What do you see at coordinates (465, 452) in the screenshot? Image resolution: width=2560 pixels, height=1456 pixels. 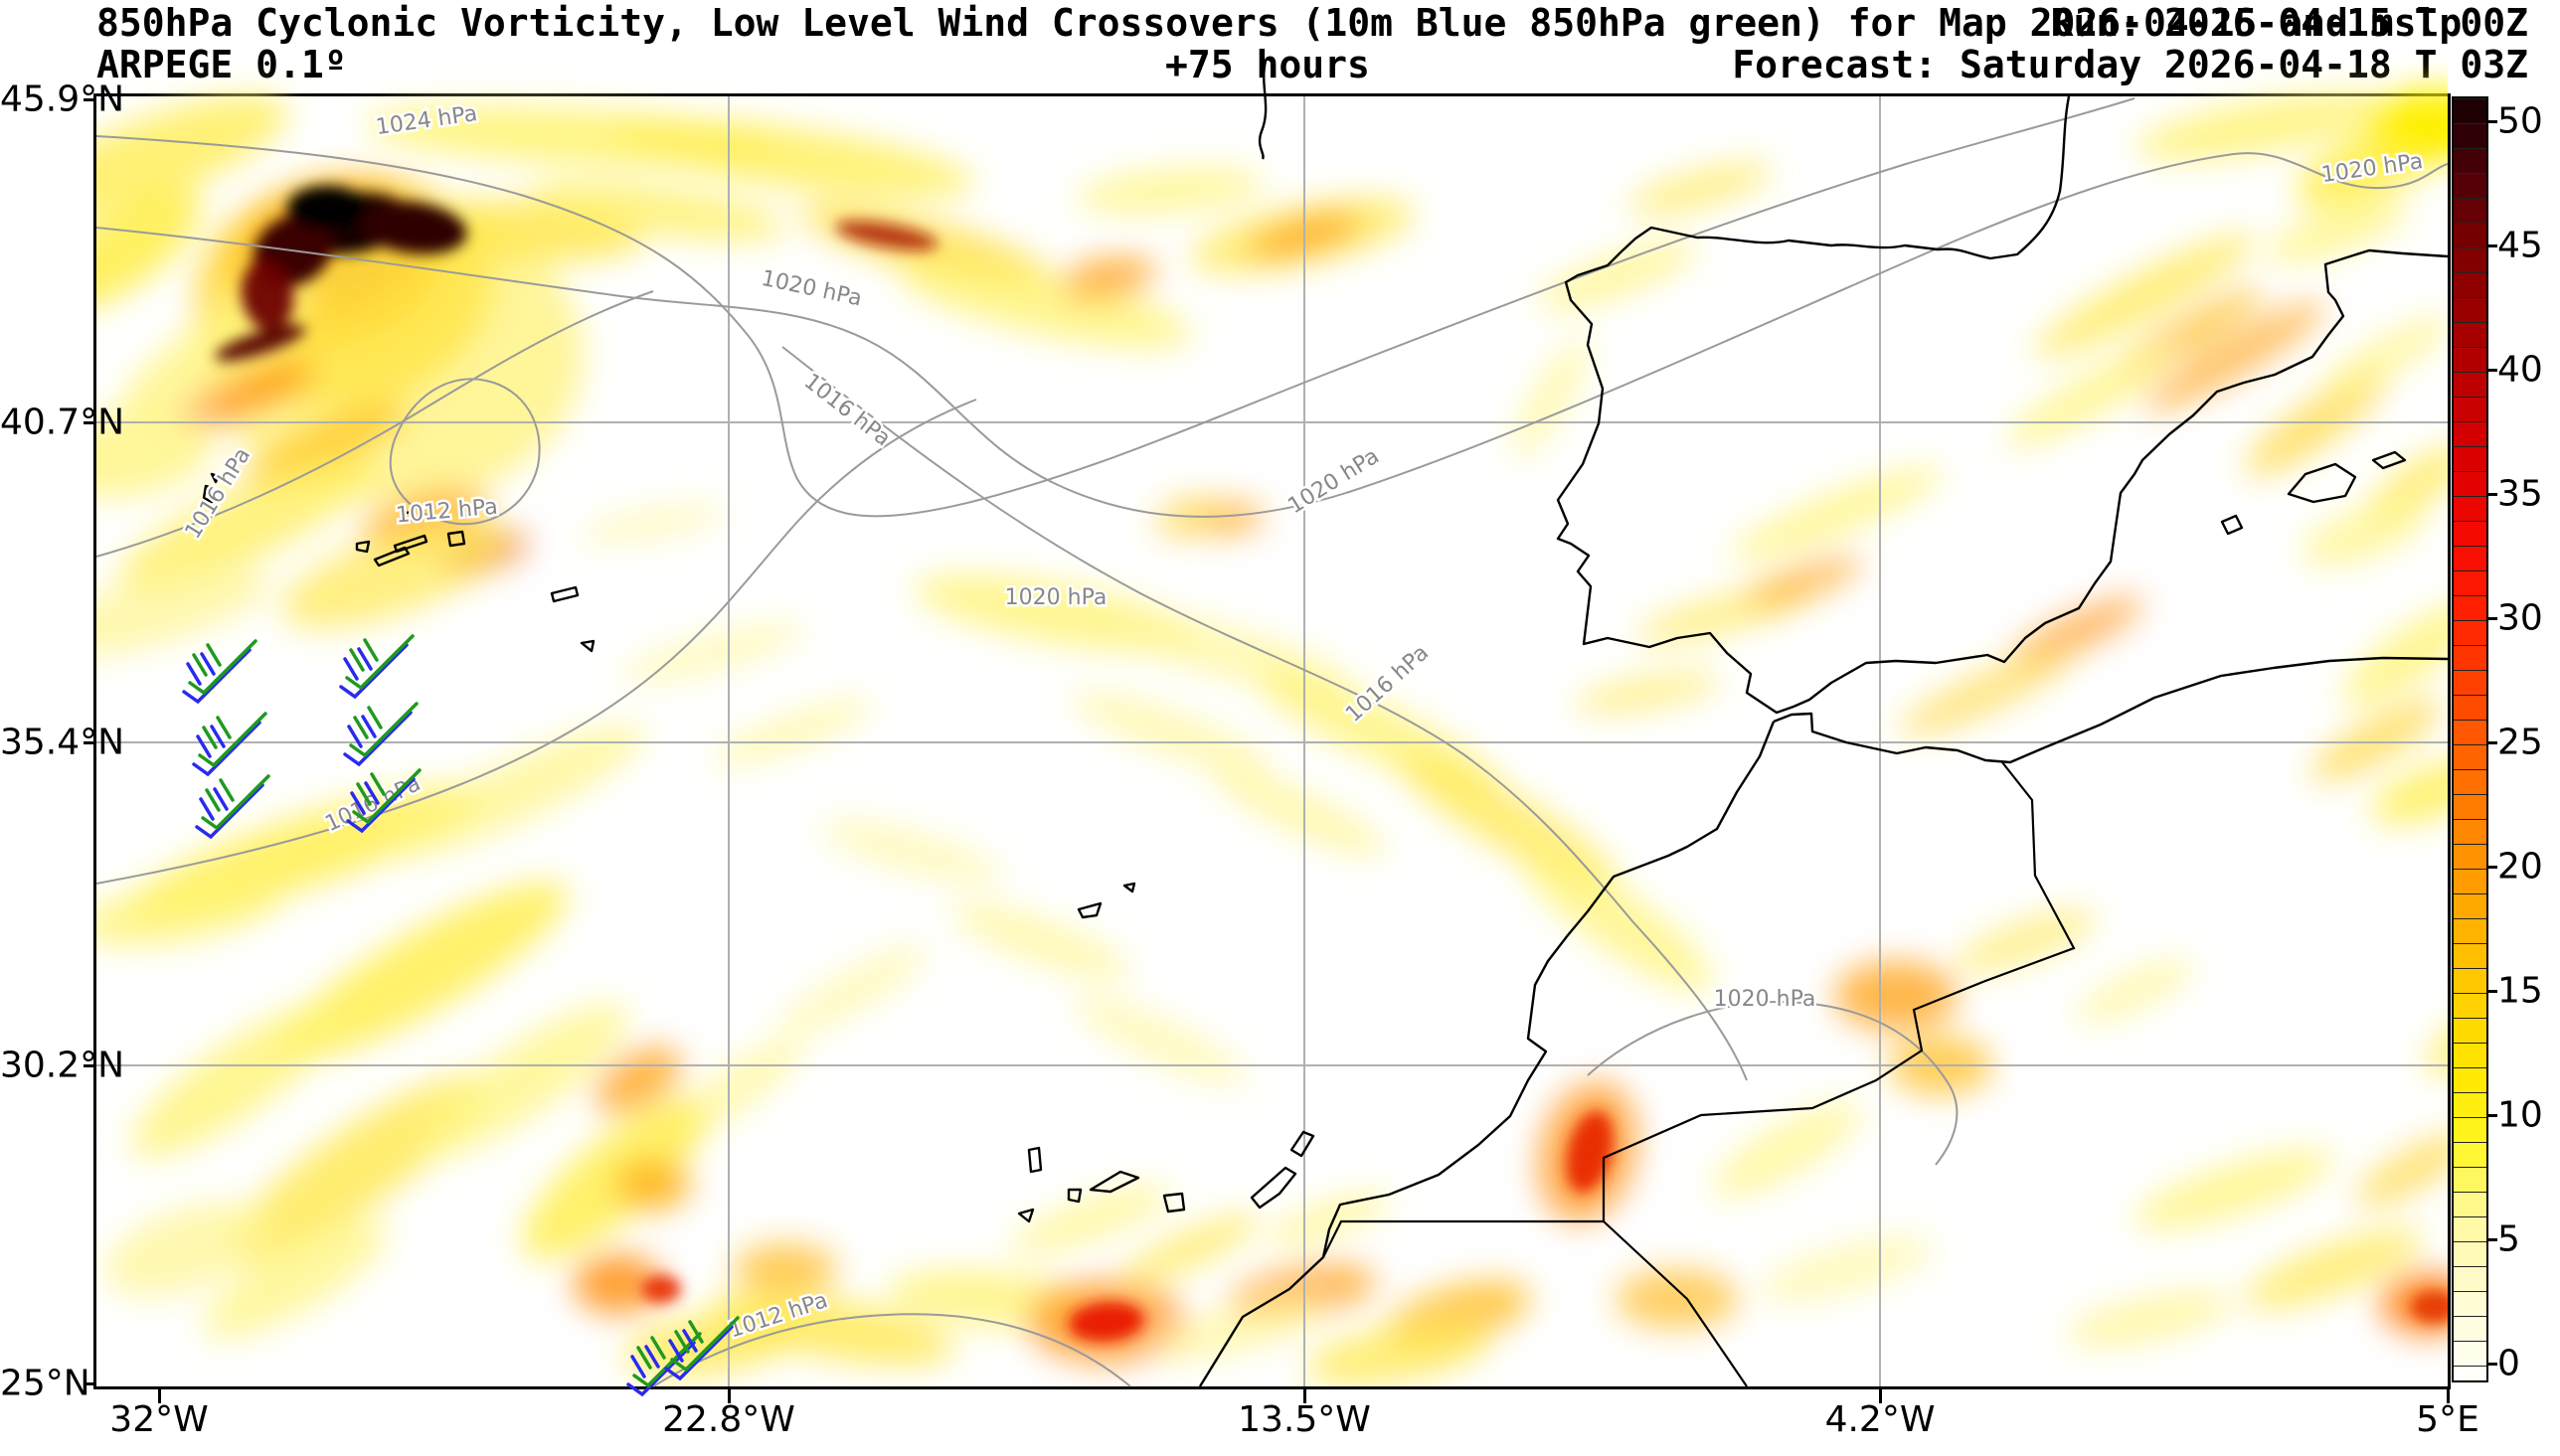 I see `isobar-contour` at bounding box center [465, 452].